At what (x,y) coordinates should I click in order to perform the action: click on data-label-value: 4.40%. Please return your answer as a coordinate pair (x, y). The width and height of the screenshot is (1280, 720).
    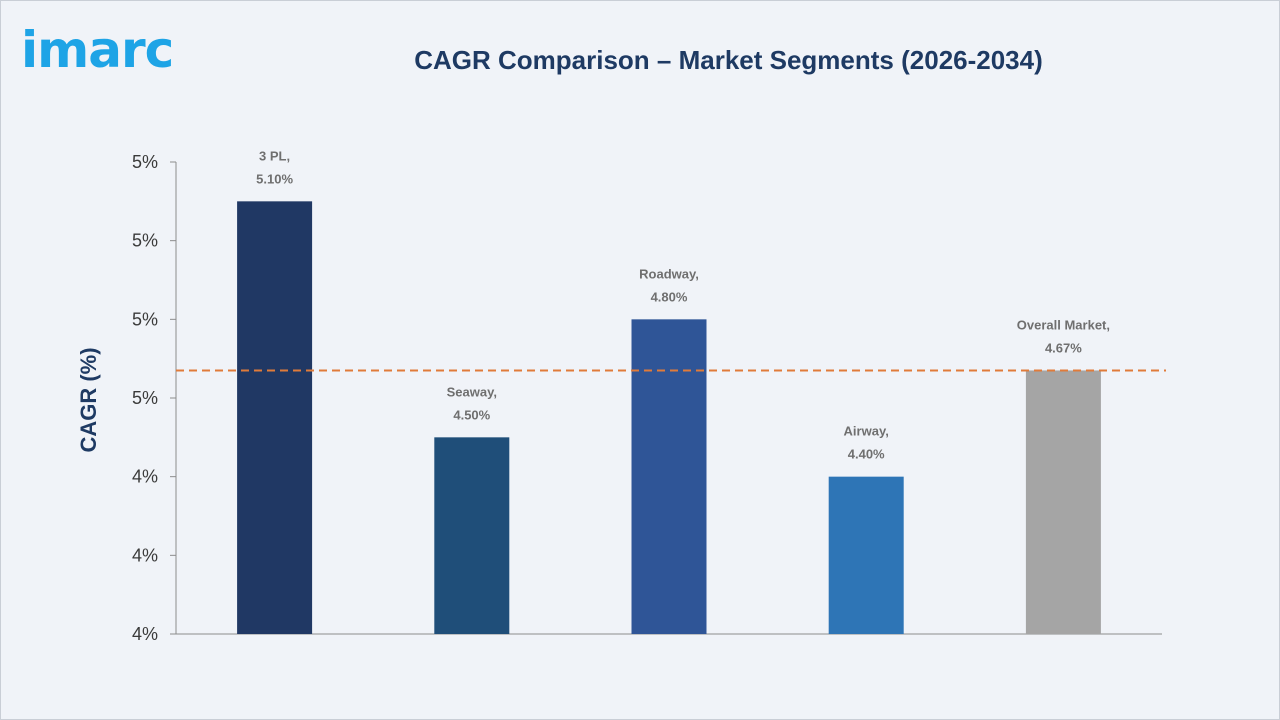
    Looking at the image, I should click on (866, 454).